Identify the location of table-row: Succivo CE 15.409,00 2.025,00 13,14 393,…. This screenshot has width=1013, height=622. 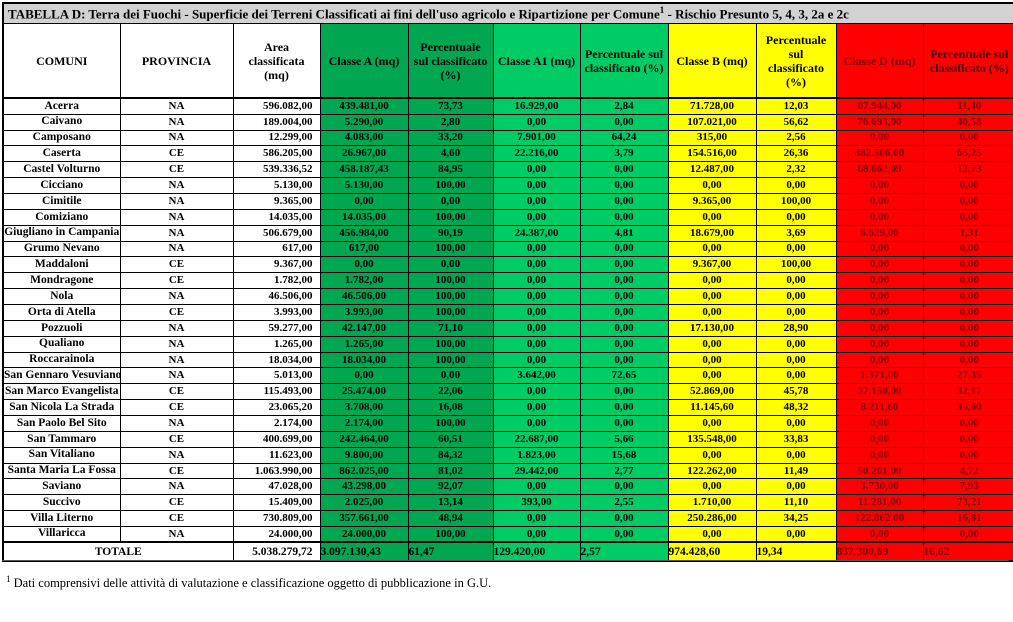
(507, 503).